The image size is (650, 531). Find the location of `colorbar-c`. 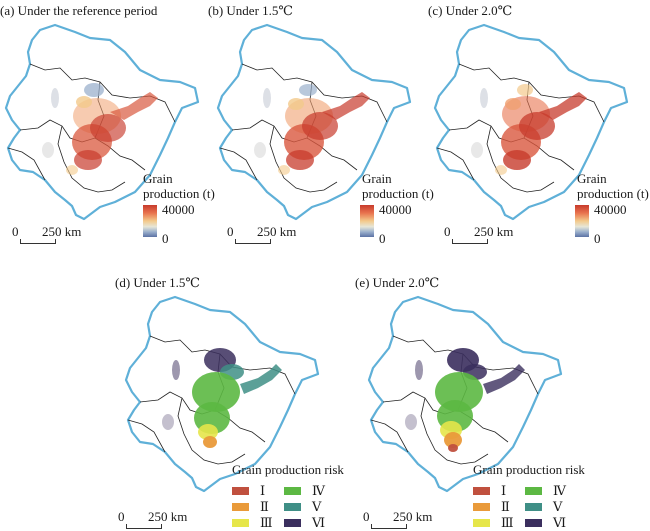

colorbar-c is located at coordinates (582, 221).